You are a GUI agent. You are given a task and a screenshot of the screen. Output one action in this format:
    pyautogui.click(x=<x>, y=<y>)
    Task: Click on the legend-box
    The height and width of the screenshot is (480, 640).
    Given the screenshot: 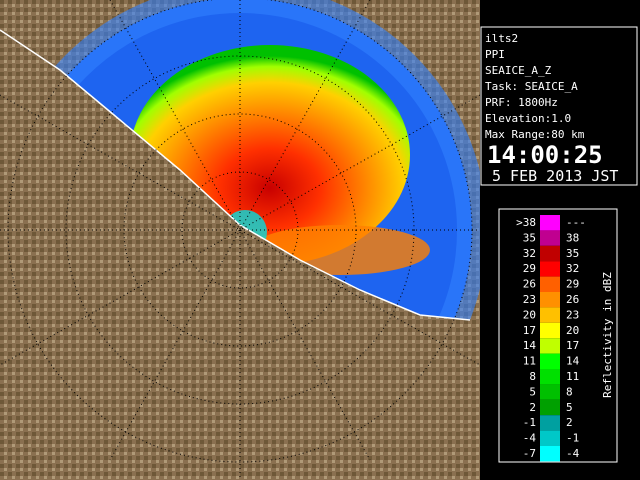 What is the action you would take?
    pyautogui.click(x=558, y=335)
    